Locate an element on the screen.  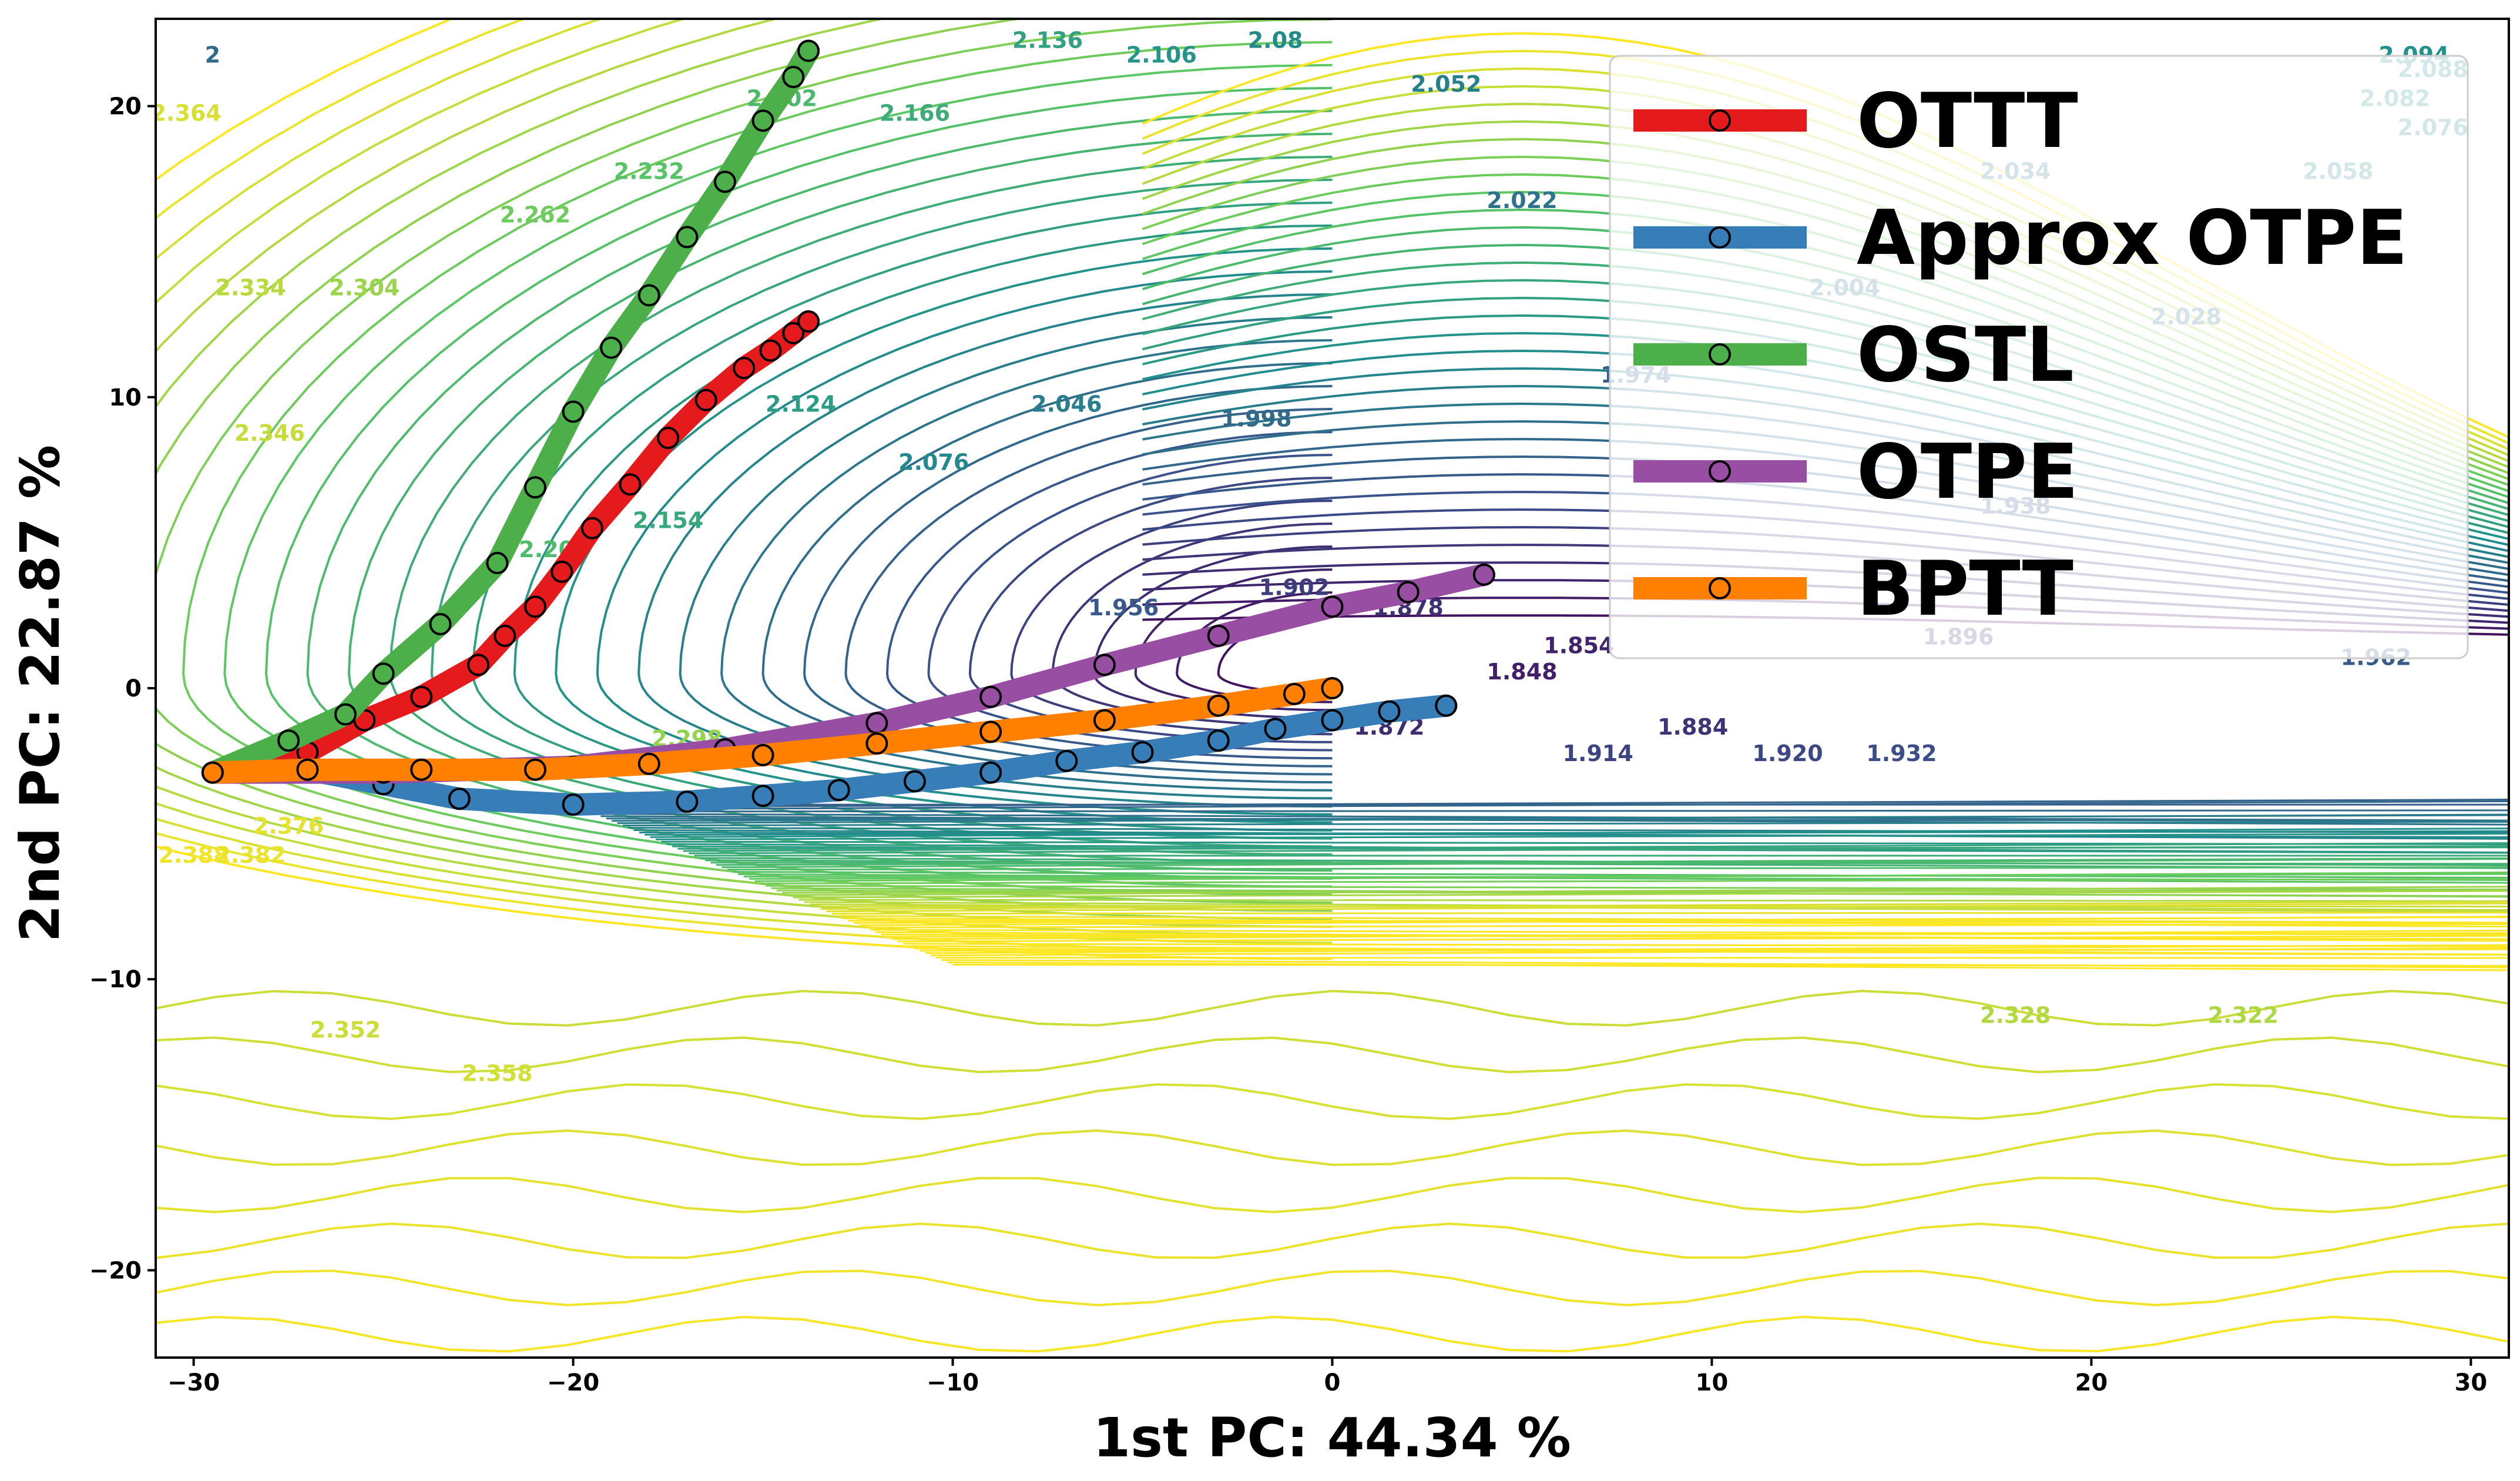
contour-label: 2.154 is located at coordinates (668, 521).